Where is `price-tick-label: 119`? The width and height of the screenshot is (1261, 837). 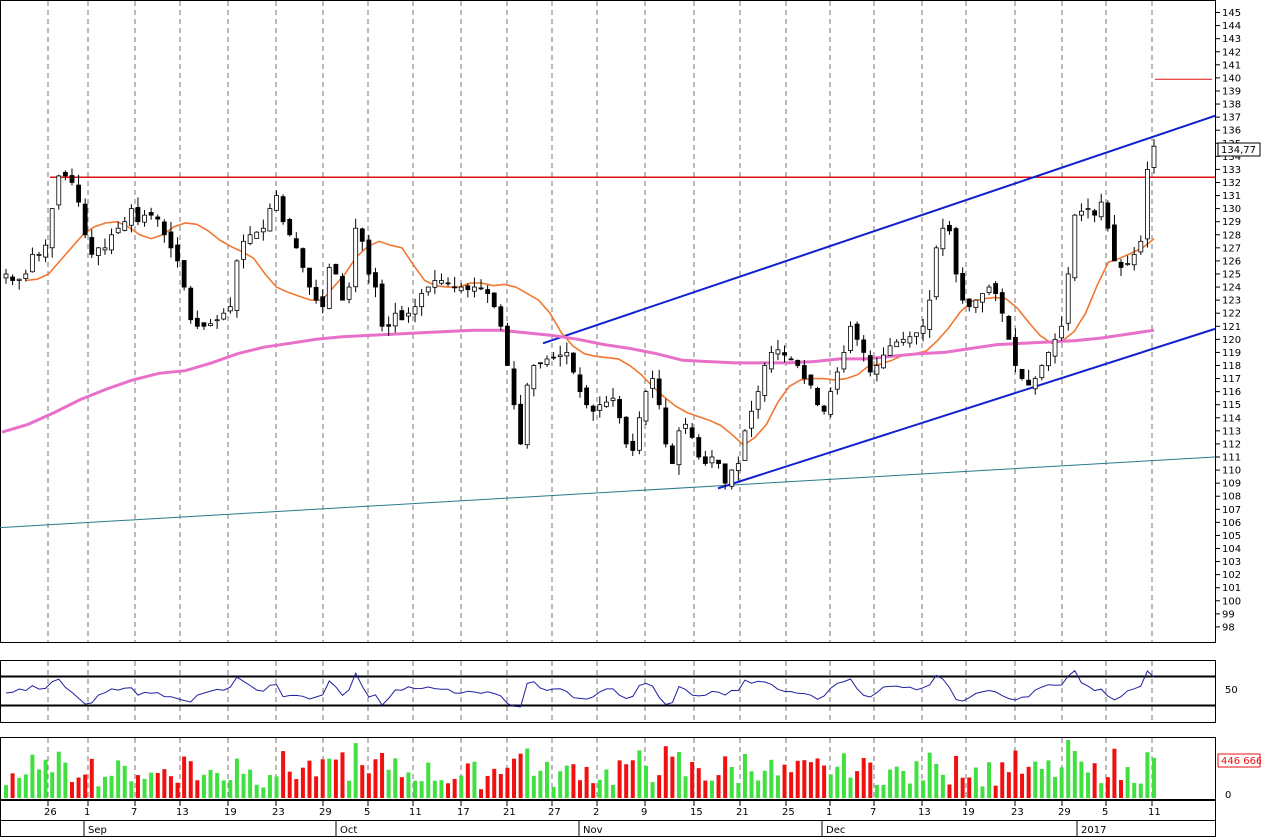
price-tick-label: 119 is located at coordinates (1231, 353).